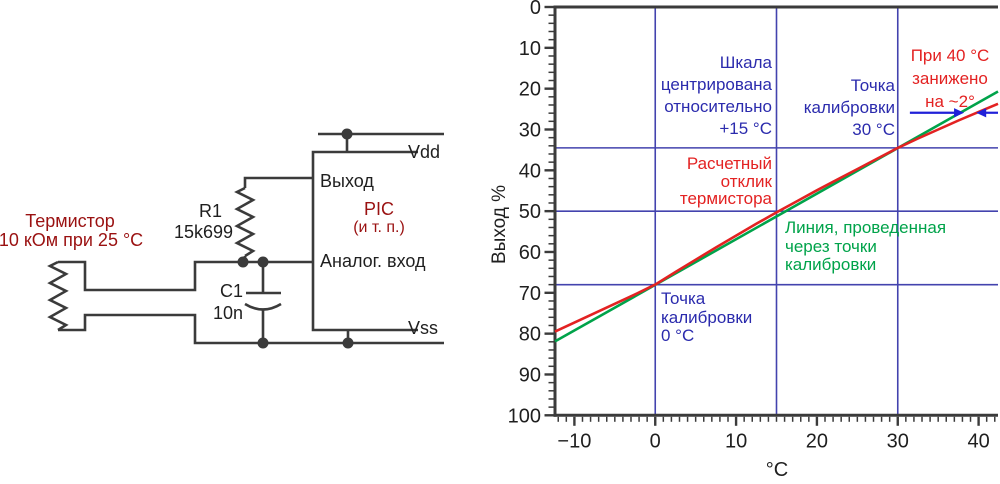 This screenshot has width=1000, height=484. What do you see at coordinates (898, 441) in the screenshot?
I see `x-tick-label: 30` at bounding box center [898, 441].